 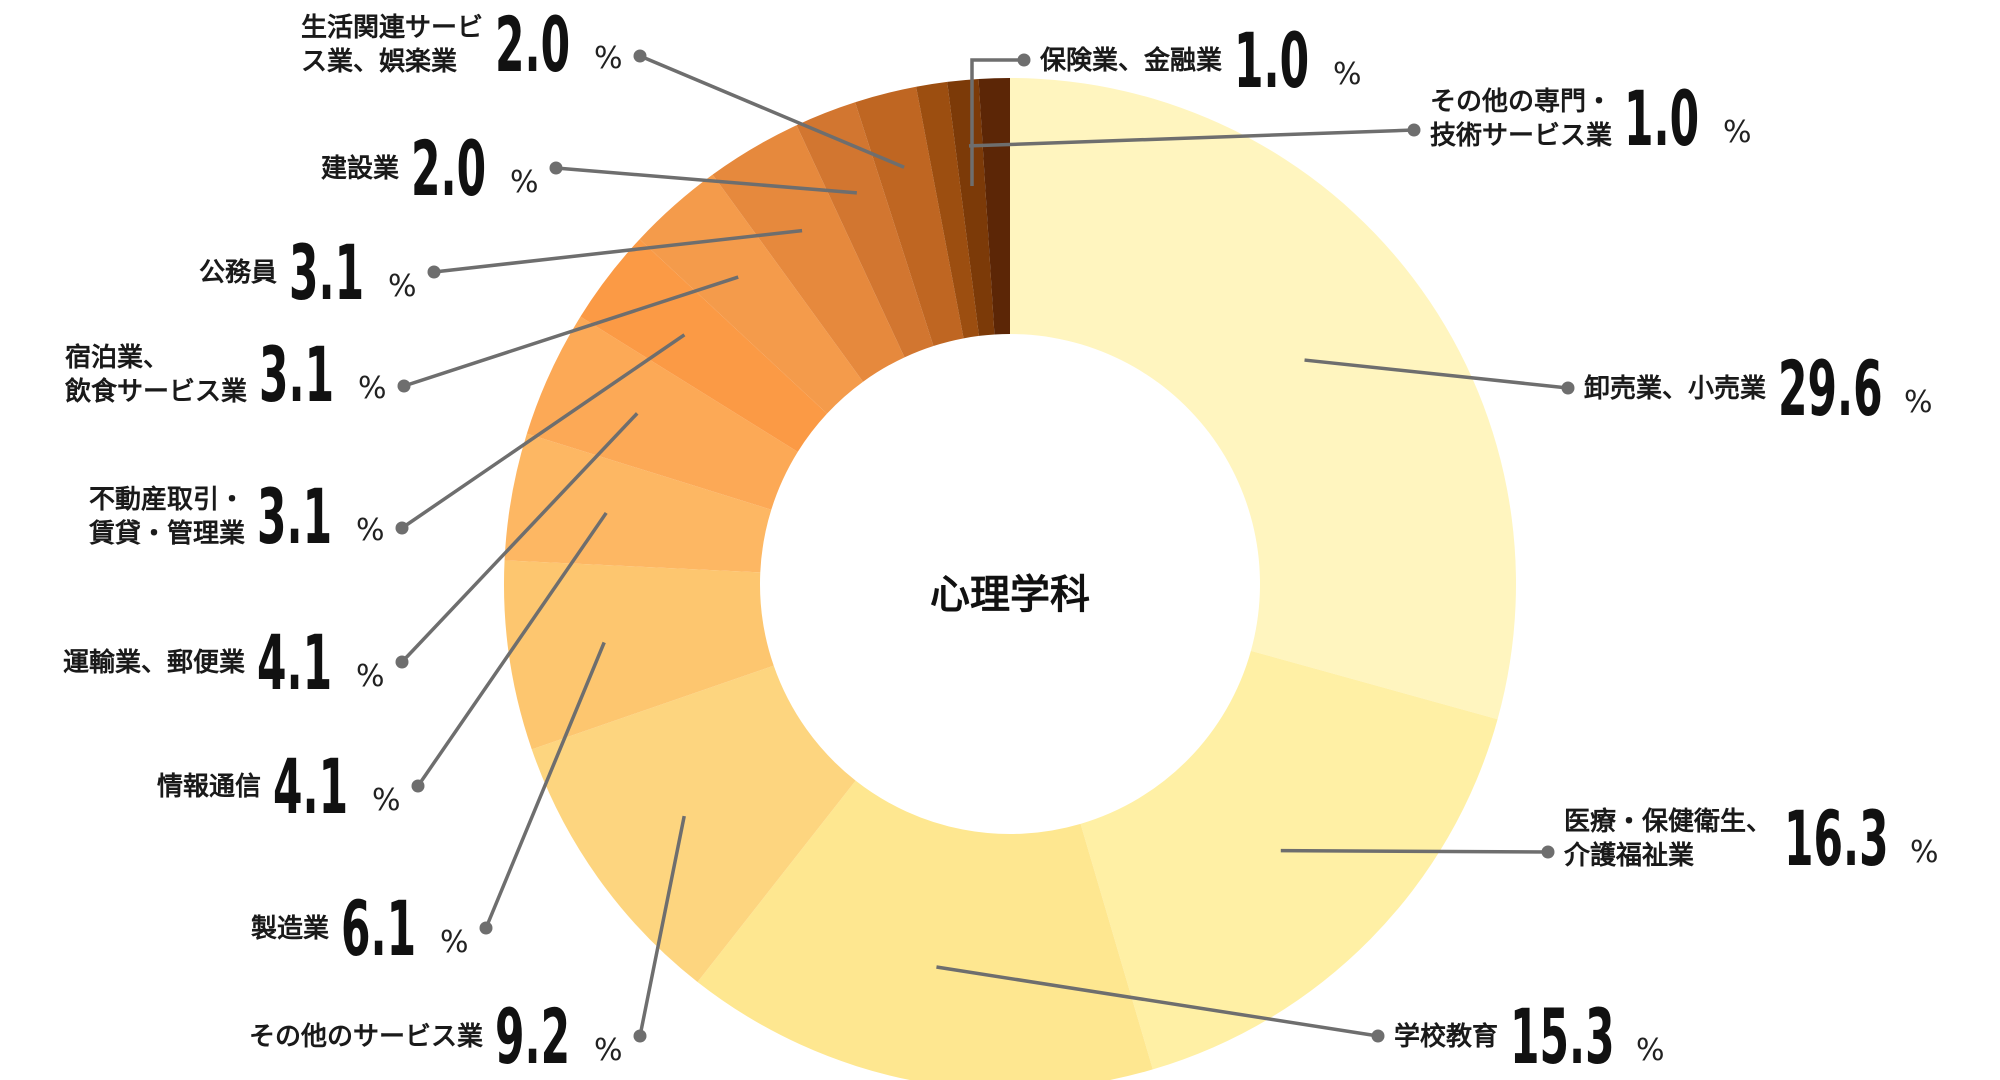 I want to click on category-label: 飲食サービス業, so click(x=155, y=391).